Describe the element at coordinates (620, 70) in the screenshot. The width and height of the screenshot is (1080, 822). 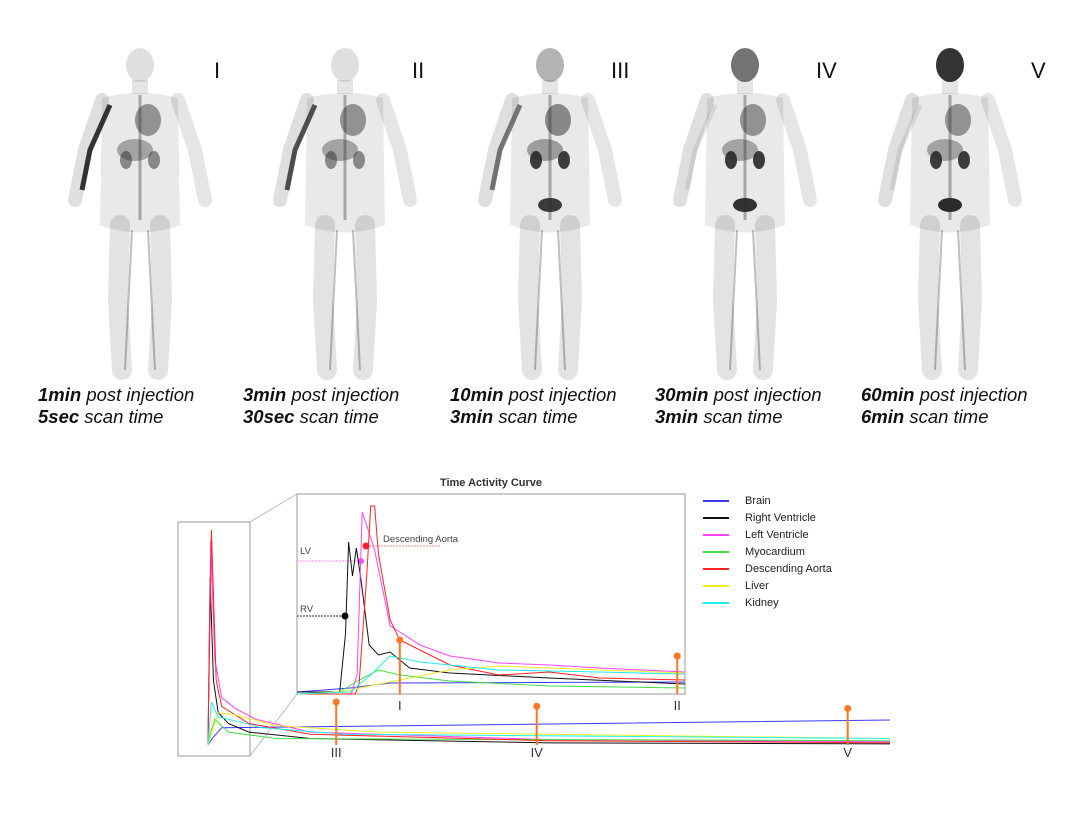
I see `panel-label: III` at that location.